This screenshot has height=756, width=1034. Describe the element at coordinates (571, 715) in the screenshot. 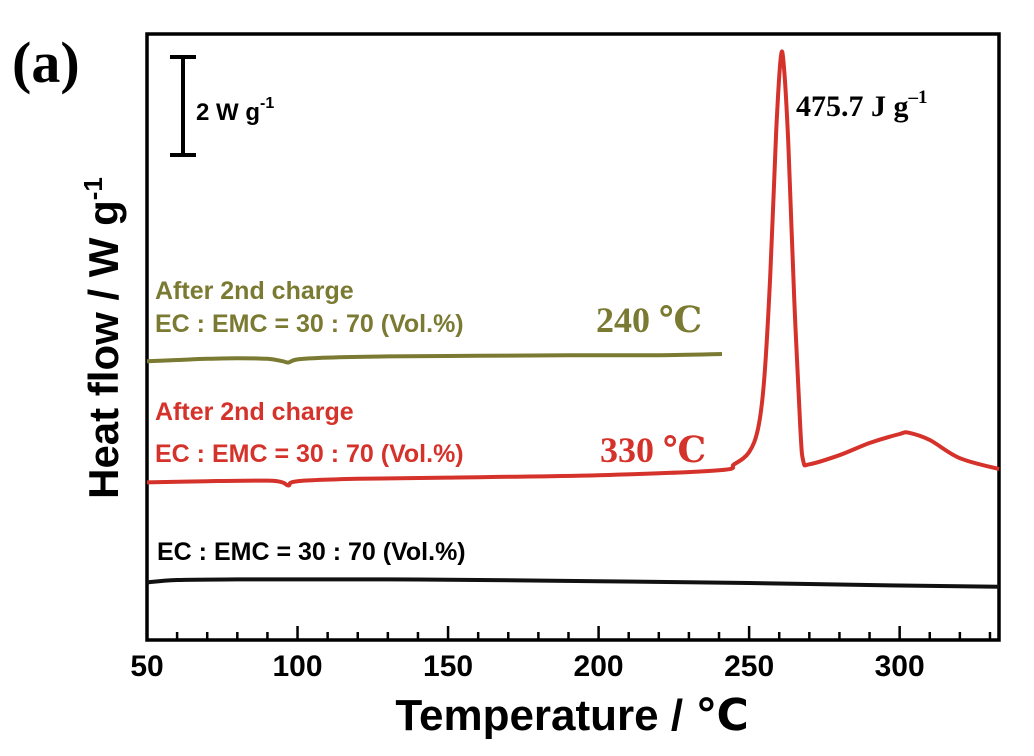

I see `x-axis-label: Temperature / ℃` at that location.